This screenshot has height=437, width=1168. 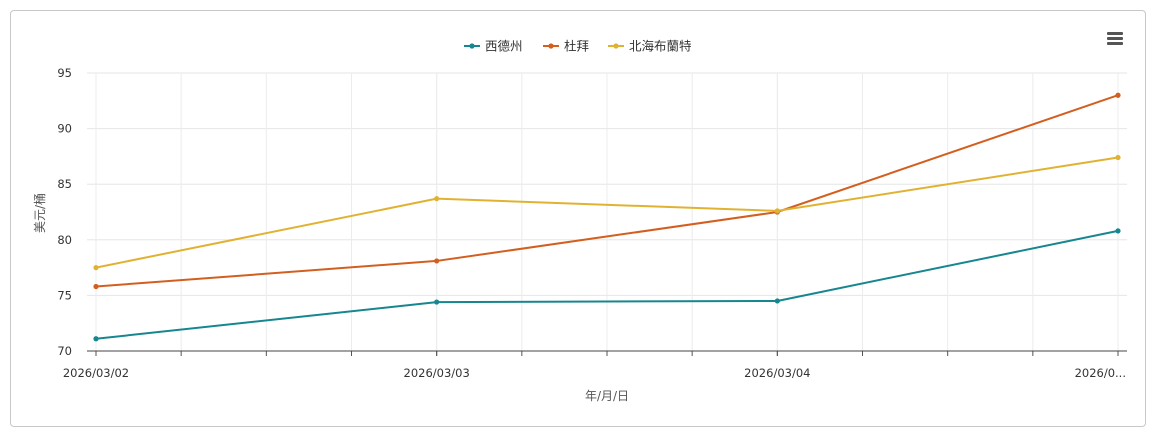 I want to click on menu-button, so click(x=1115, y=40).